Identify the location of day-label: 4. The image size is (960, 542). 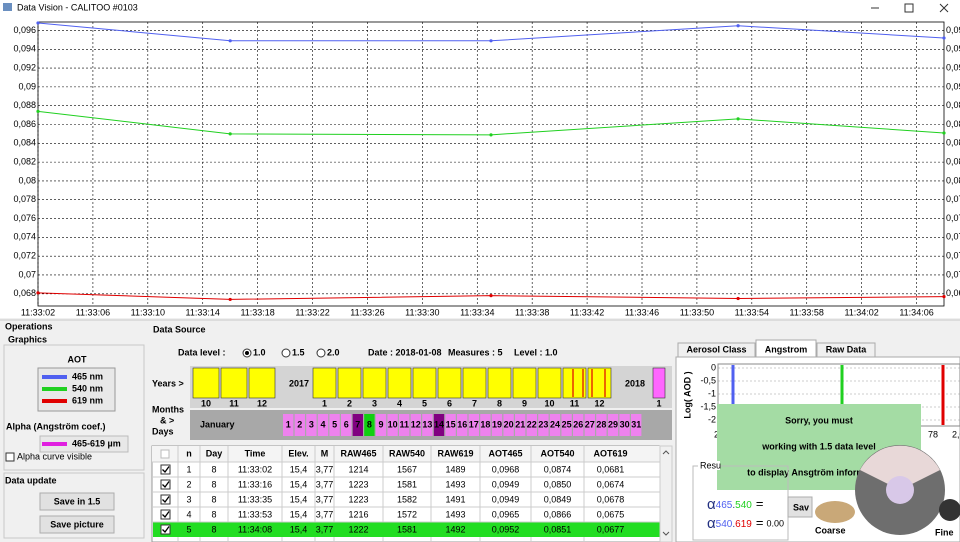
(322, 424).